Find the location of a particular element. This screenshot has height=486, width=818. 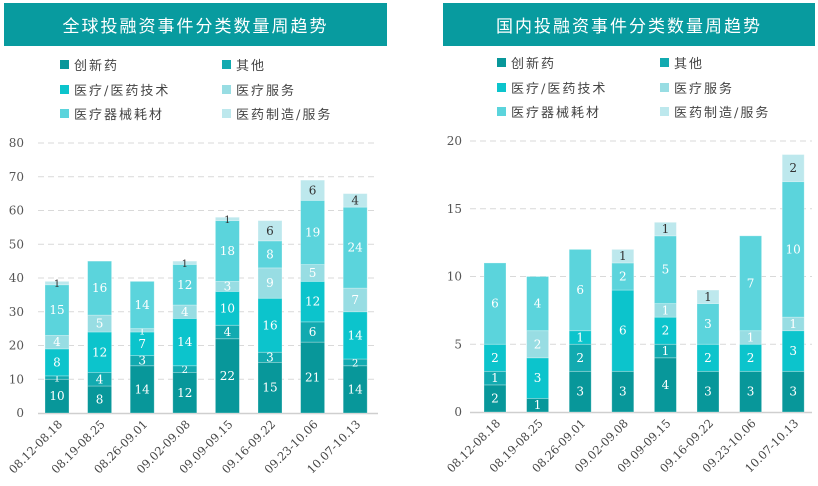

y-tick-label: 20 is located at coordinates (16, 346).